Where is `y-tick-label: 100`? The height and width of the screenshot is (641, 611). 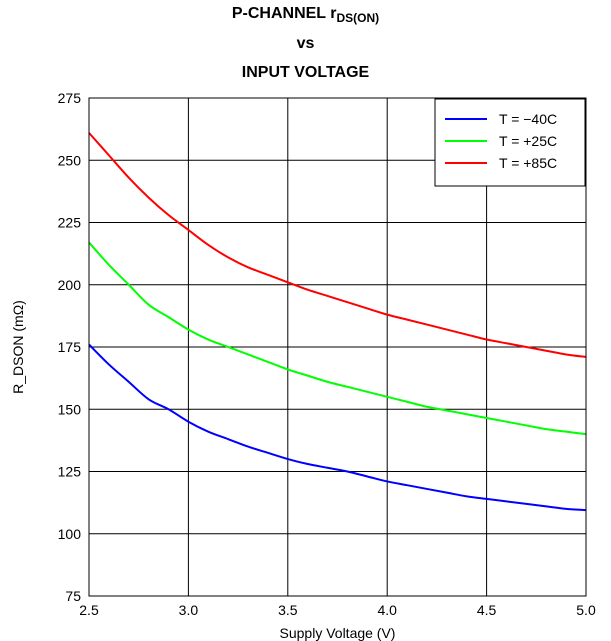 y-tick-label: 100 is located at coordinates (70, 534).